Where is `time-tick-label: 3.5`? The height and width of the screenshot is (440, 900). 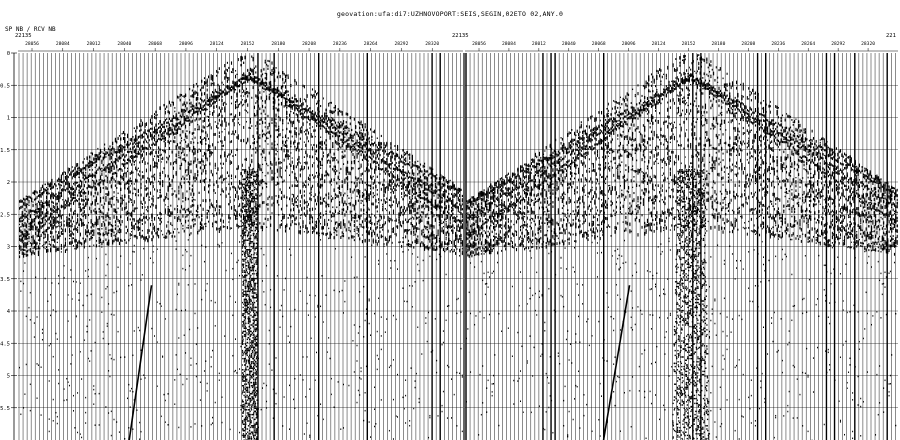
time-tick-label: 3.5 is located at coordinates (5, 280).